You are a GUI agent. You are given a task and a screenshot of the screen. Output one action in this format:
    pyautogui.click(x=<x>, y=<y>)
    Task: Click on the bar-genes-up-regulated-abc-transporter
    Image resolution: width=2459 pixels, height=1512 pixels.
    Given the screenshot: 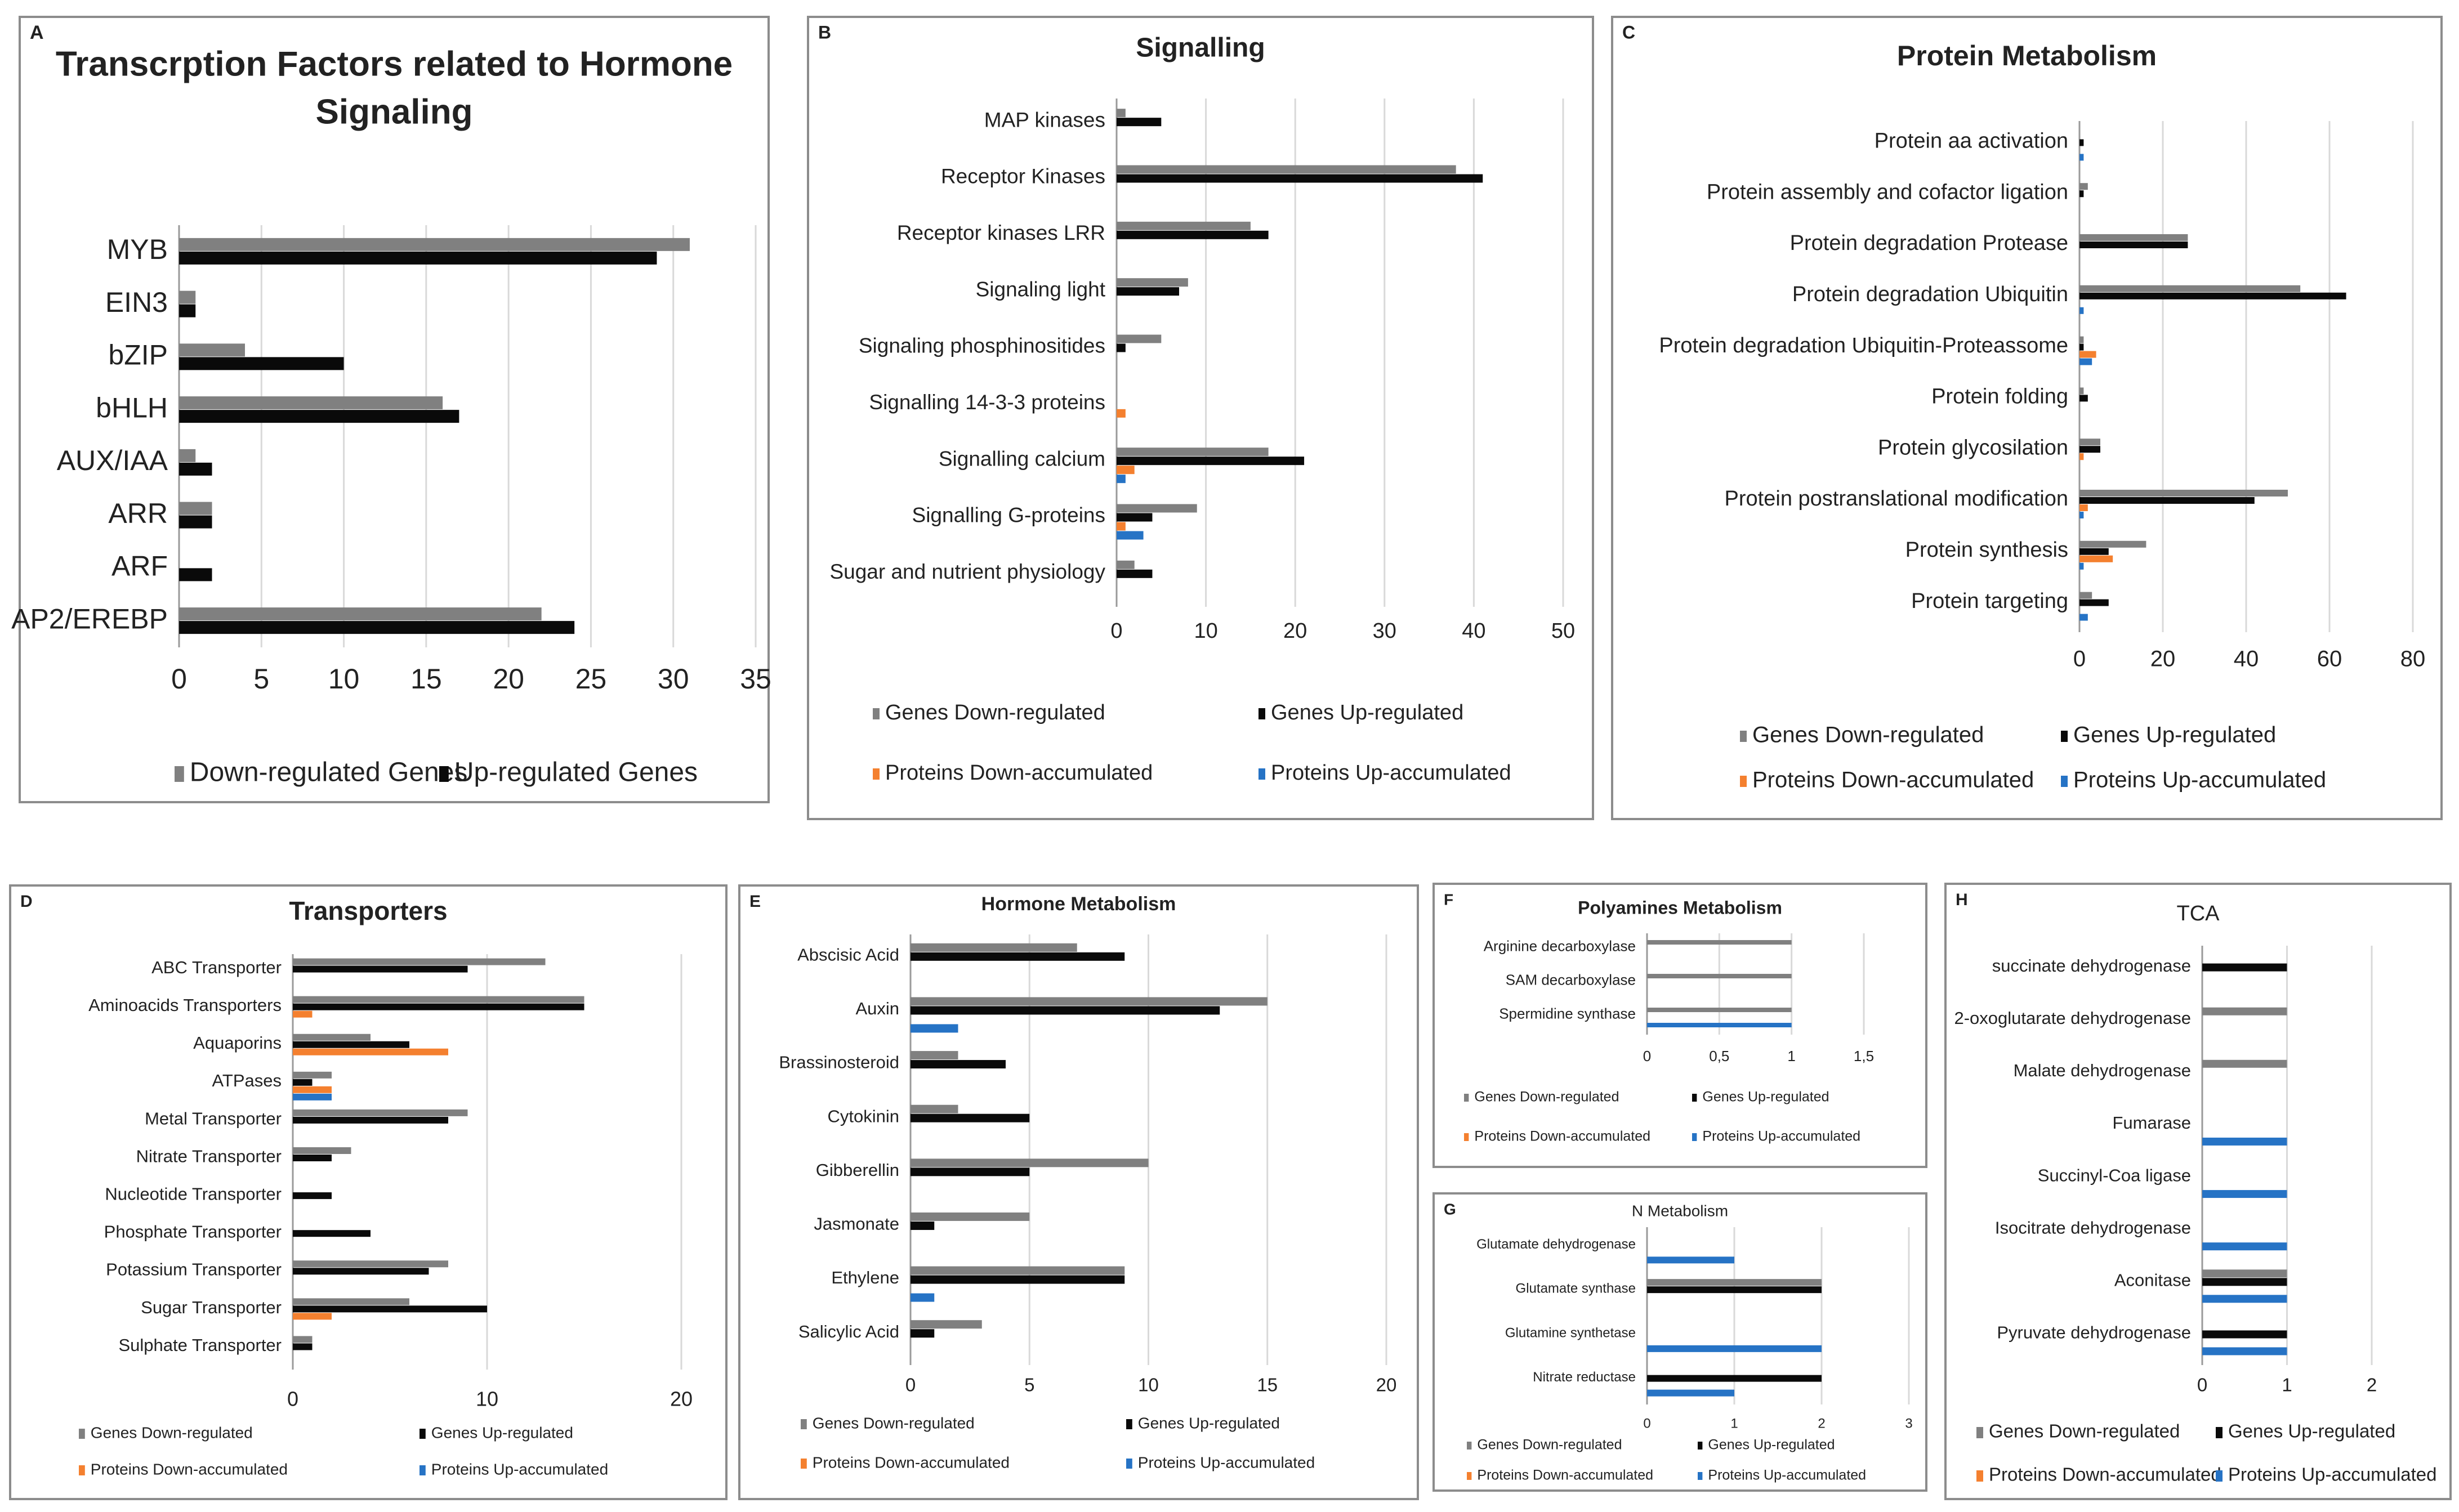 What is the action you would take?
    pyautogui.click(x=380, y=969)
    